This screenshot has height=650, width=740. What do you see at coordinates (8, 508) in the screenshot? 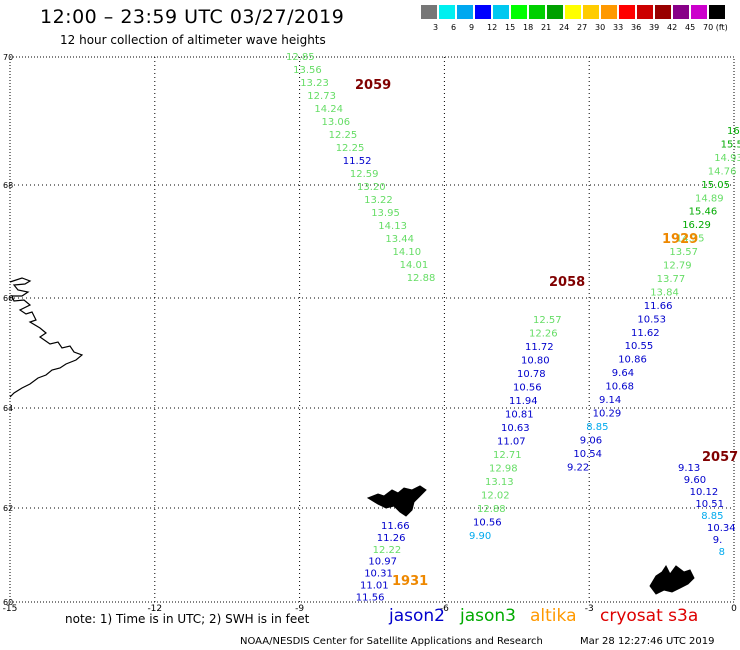
I see `lat-tick-label: 62` at bounding box center [8, 508].